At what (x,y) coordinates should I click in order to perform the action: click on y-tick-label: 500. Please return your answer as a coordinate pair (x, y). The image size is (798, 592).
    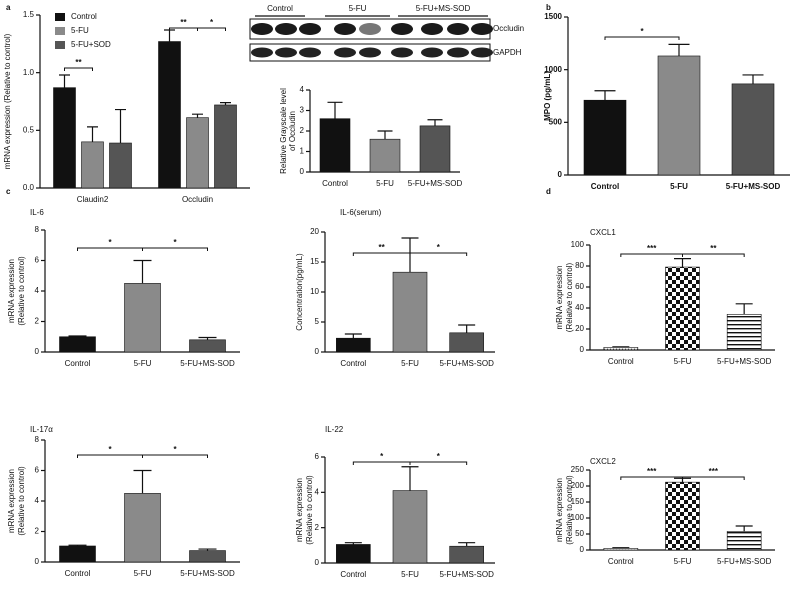
    Looking at the image, I should click on (556, 121).